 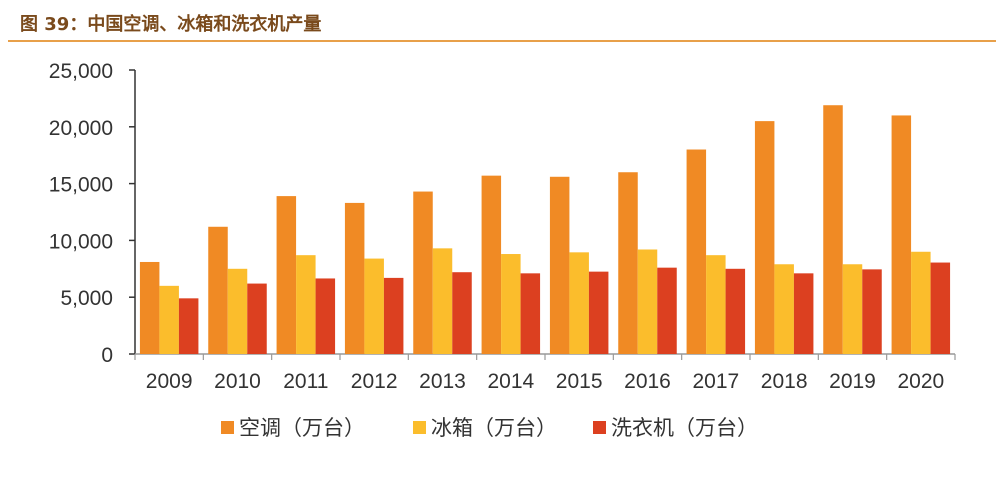 I want to click on bar-fridge-2015, so click(x=579, y=303).